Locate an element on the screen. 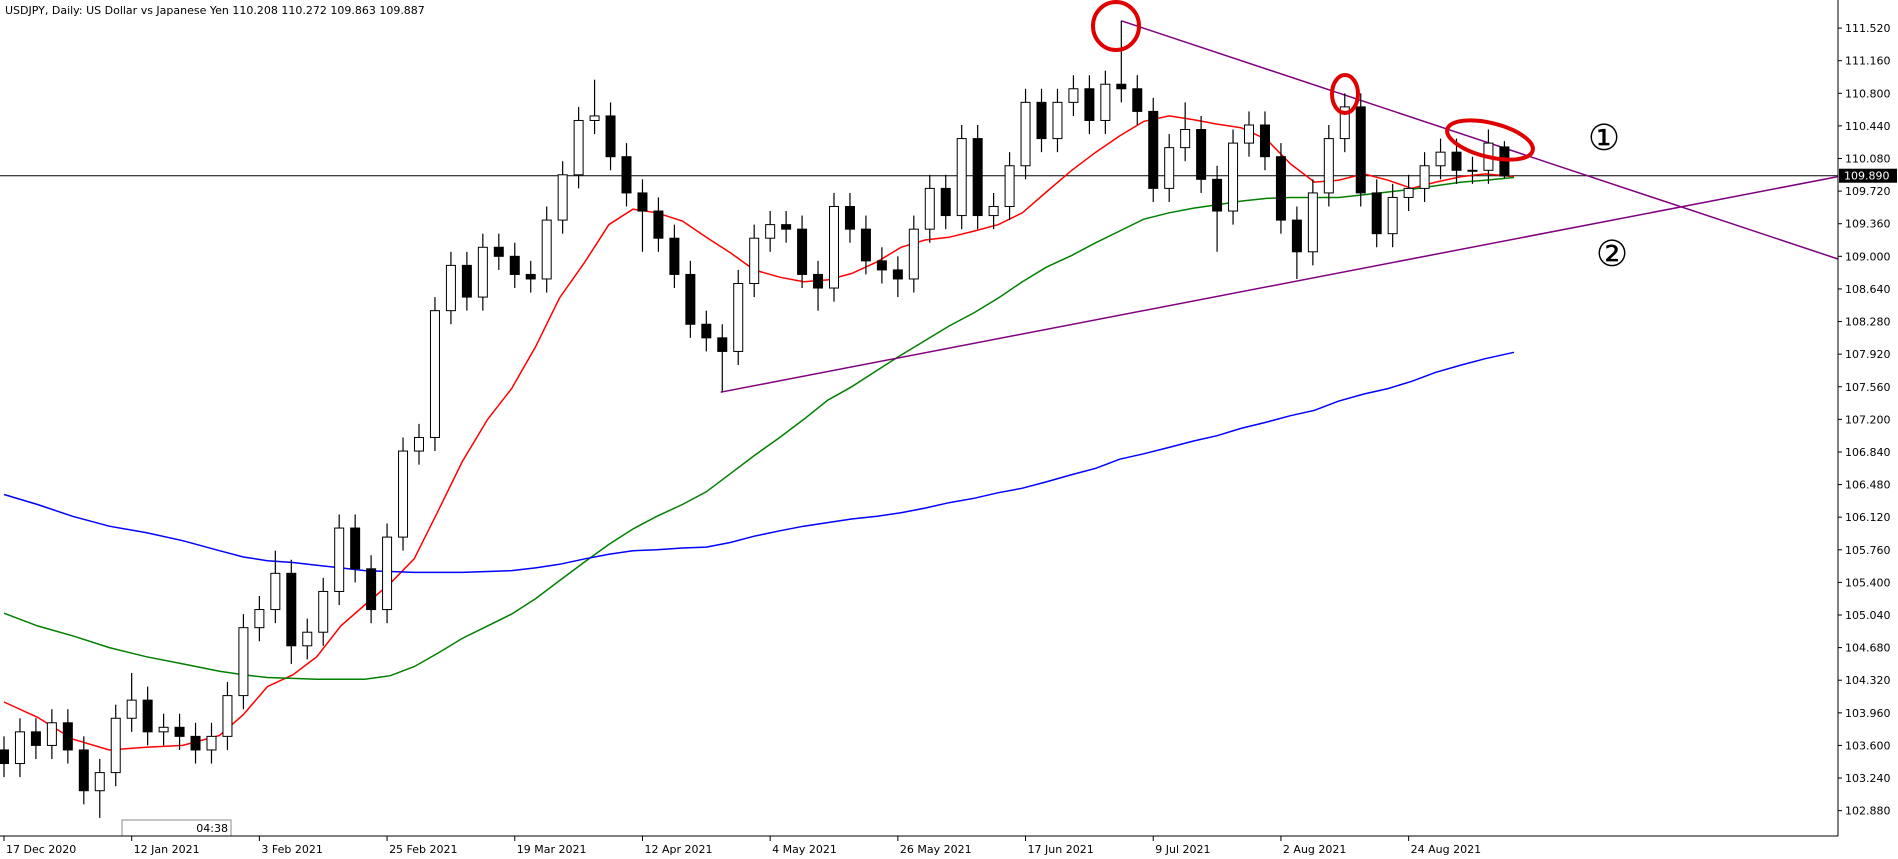 This screenshot has height=859, width=1898. y-tick-label: 110.440 is located at coordinates (1868, 126).